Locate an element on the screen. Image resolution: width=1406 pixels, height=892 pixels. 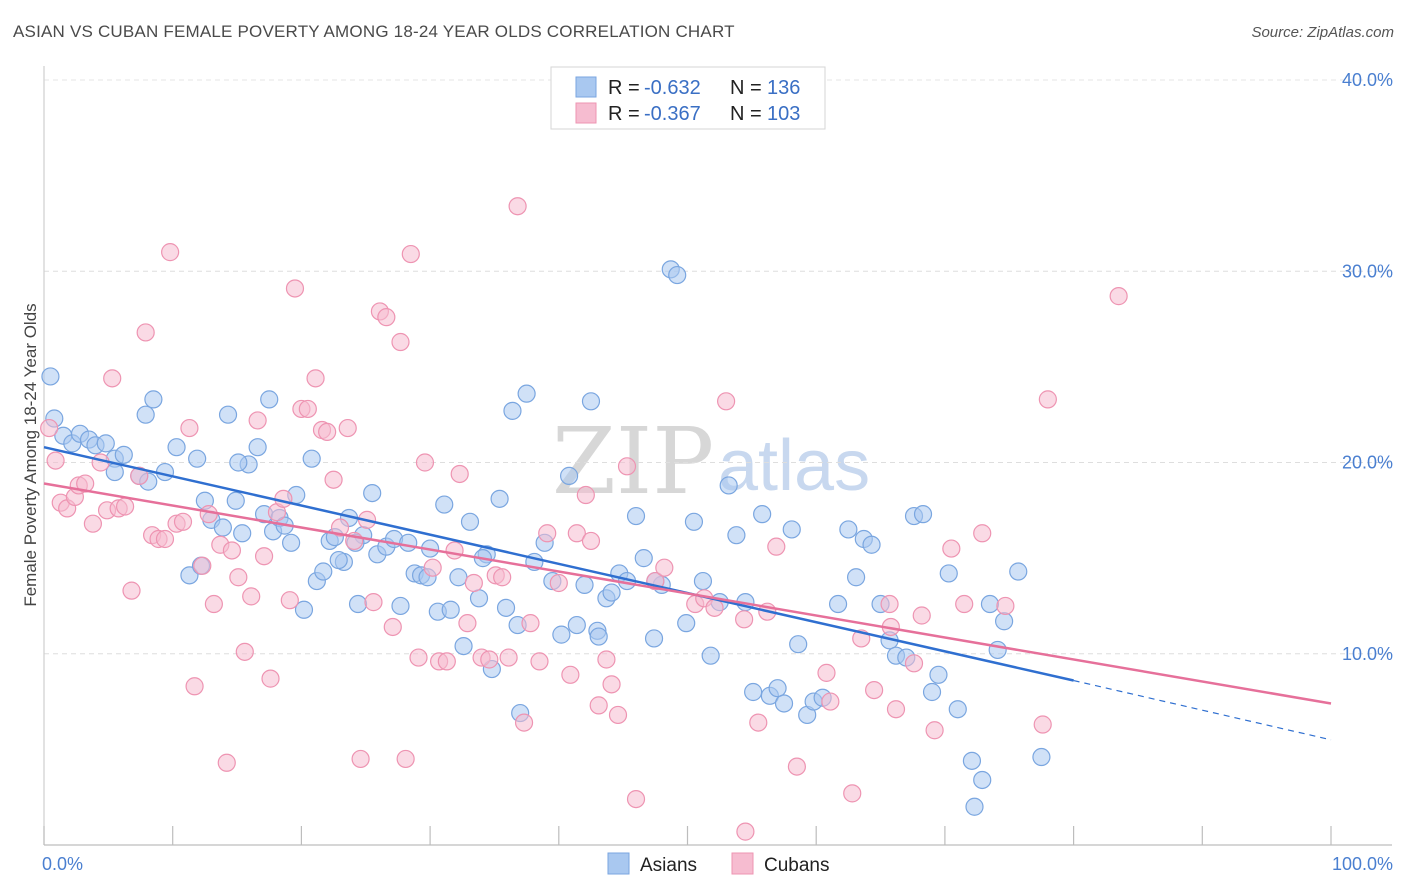
legend-swatch-asians is located at coordinates (586, 87).